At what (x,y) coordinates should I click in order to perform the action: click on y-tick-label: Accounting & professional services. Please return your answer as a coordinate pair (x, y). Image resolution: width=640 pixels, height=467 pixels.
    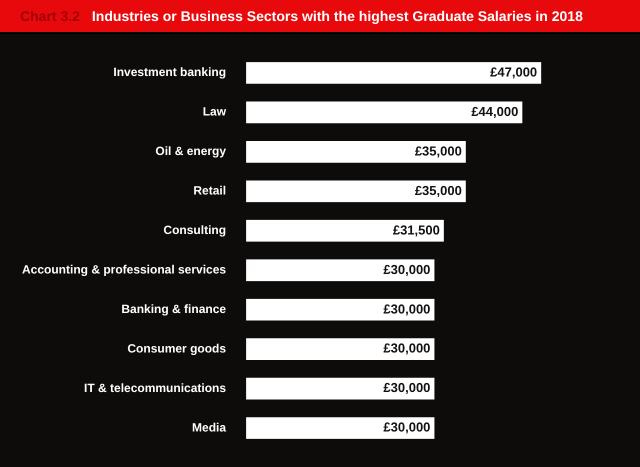
    Looking at the image, I should click on (124, 269).